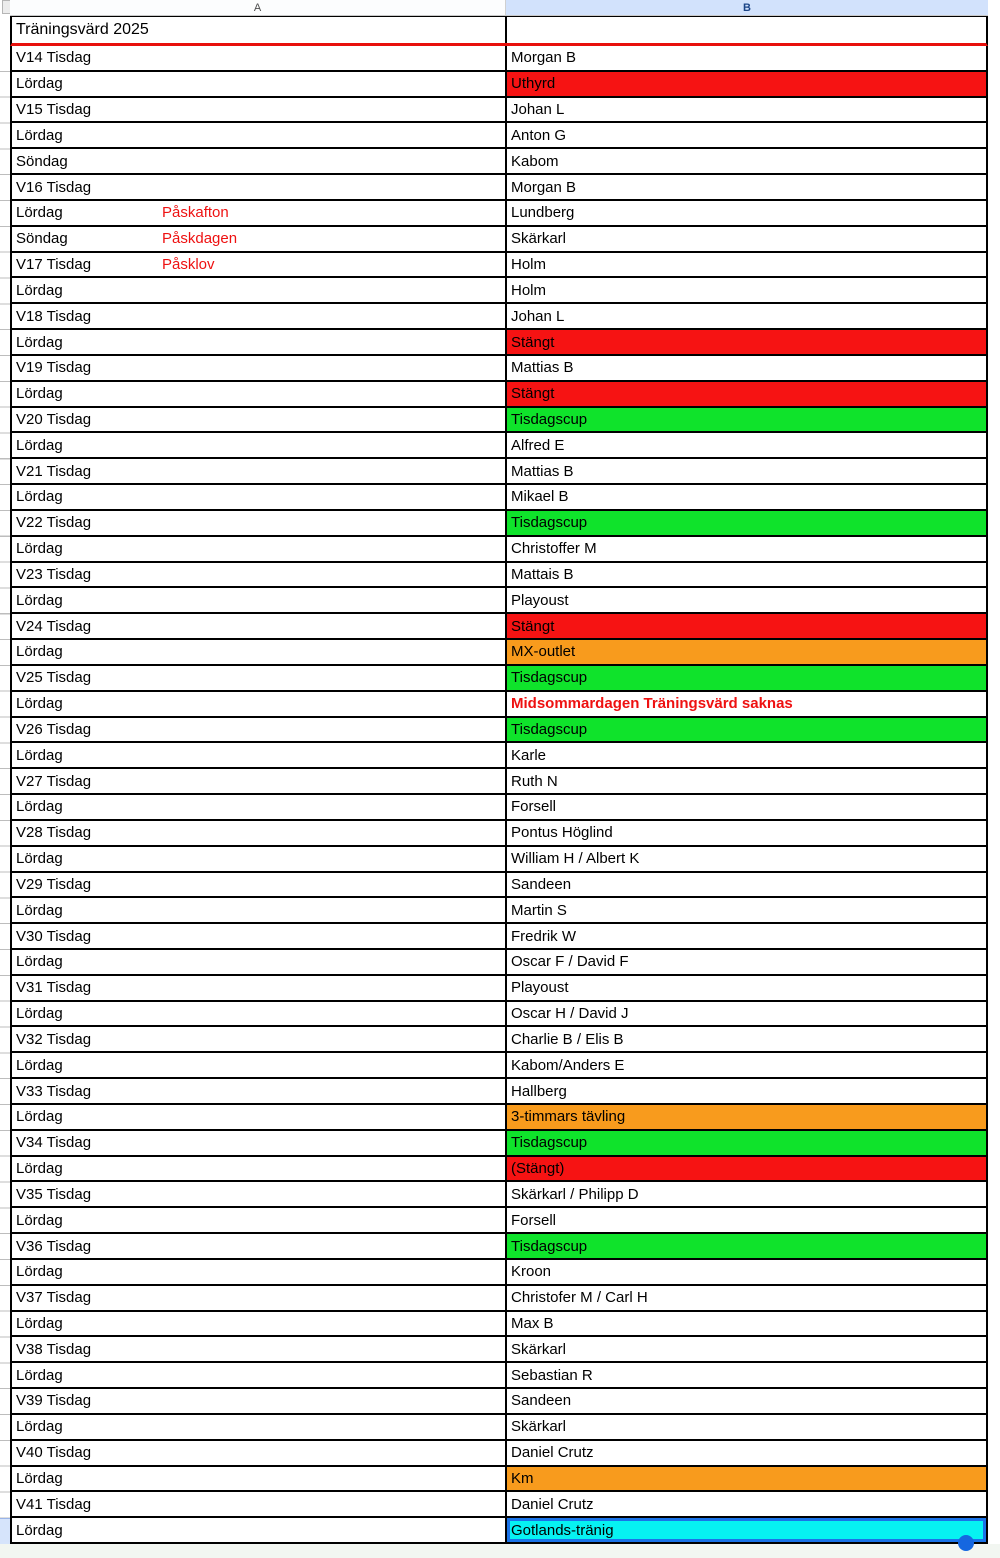  What do you see at coordinates (746, 1272) in the screenshot?
I see `host-cell: Kroon` at bounding box center [746, 1272].